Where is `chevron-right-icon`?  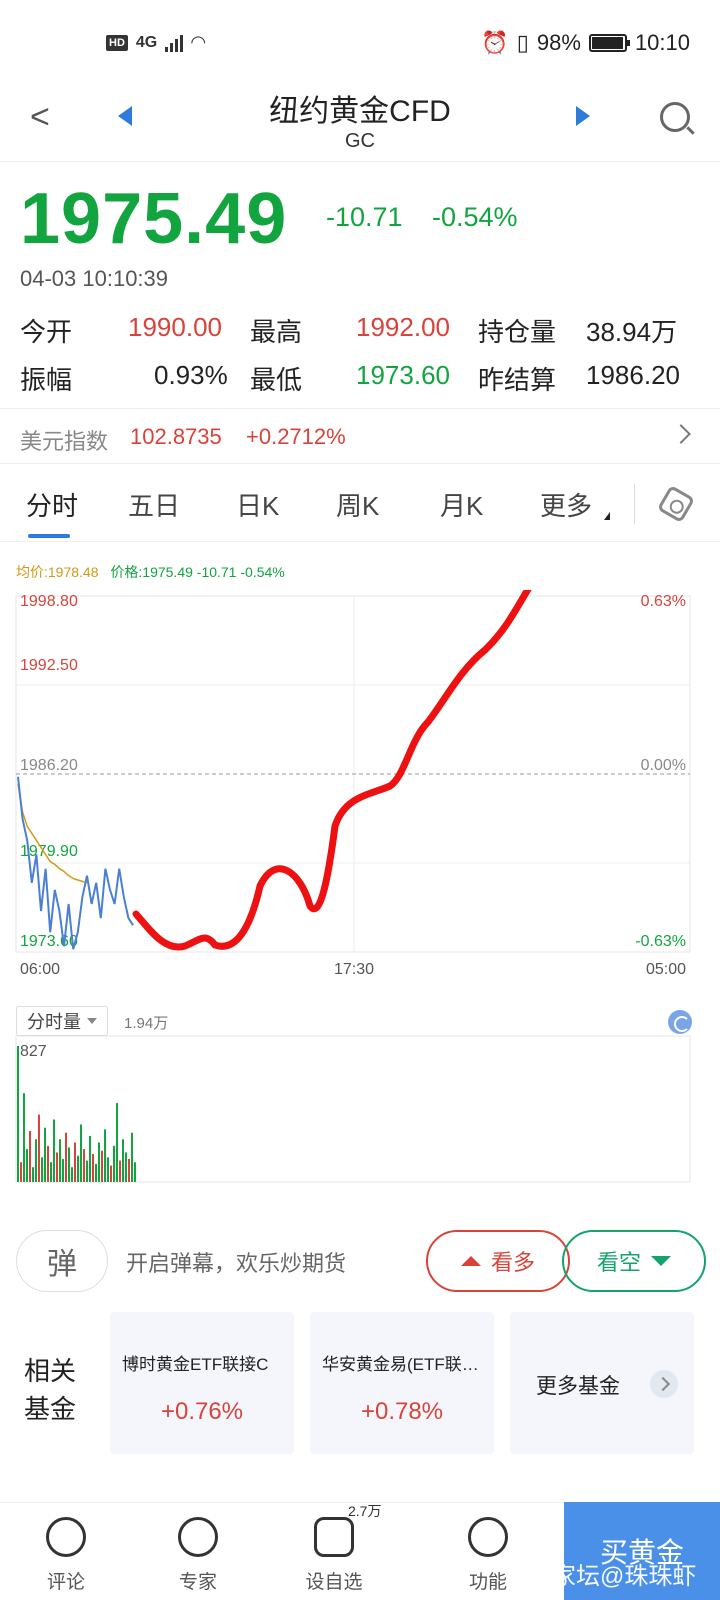
chevron-right-icon is located at coordinates (664, 1384).